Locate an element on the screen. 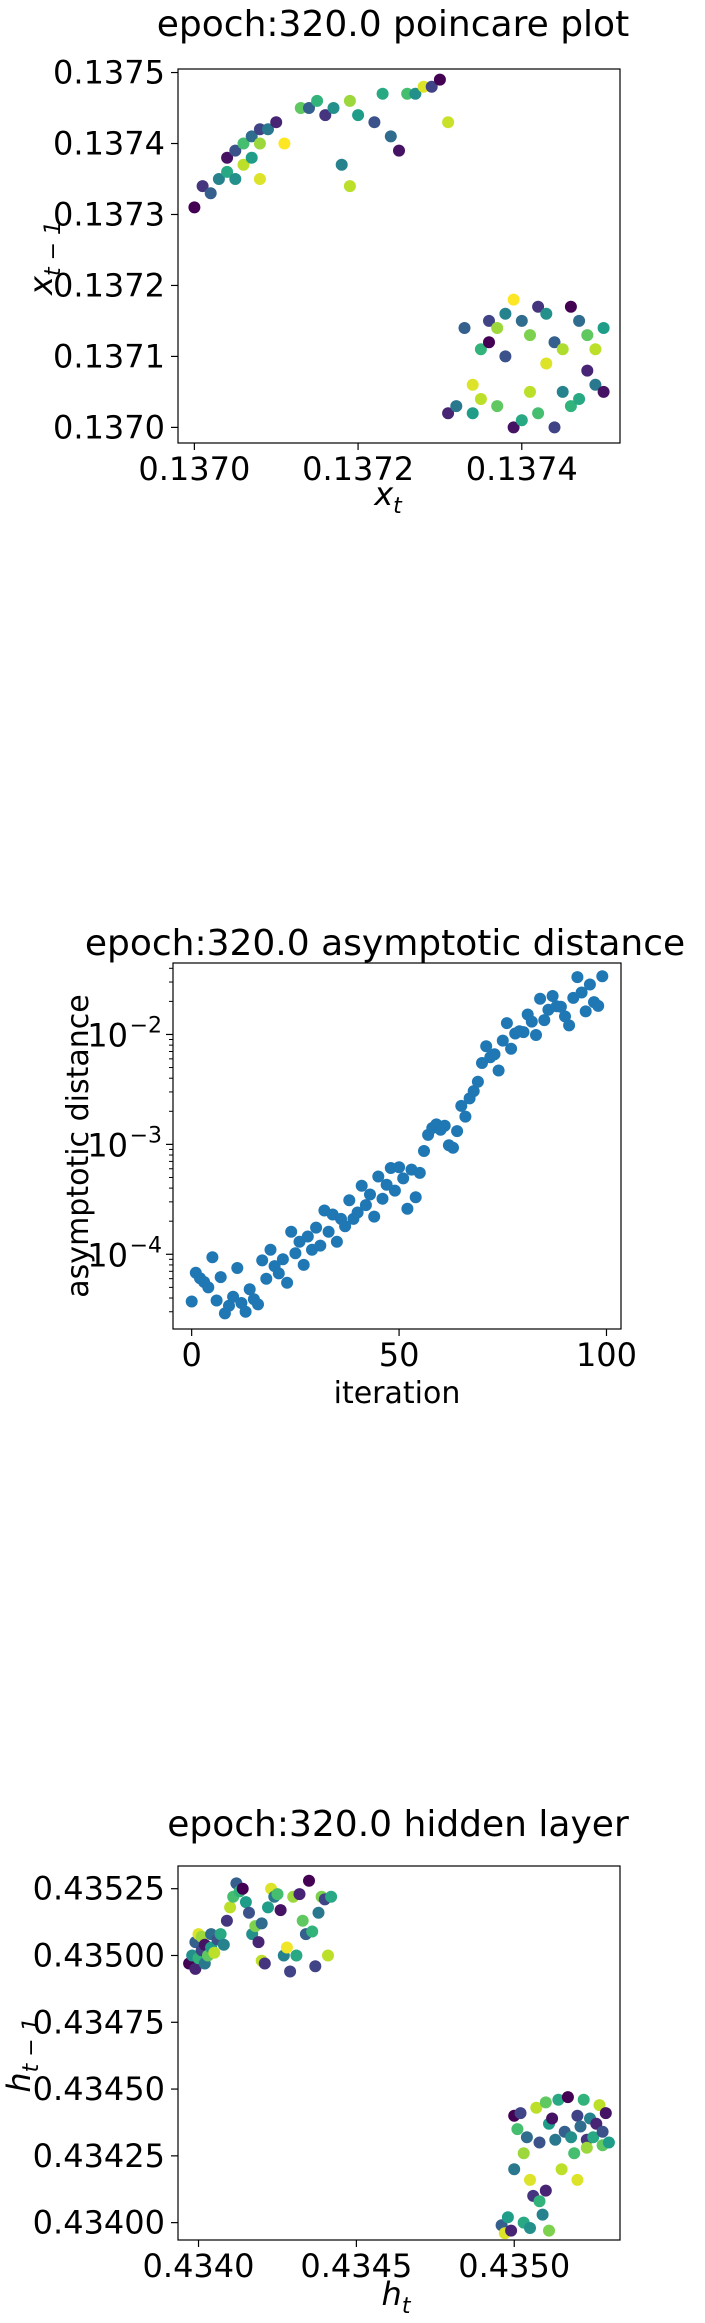  chart-2-title: epoch:320.0 asymptotic distance is located at coordinates (385, 943).